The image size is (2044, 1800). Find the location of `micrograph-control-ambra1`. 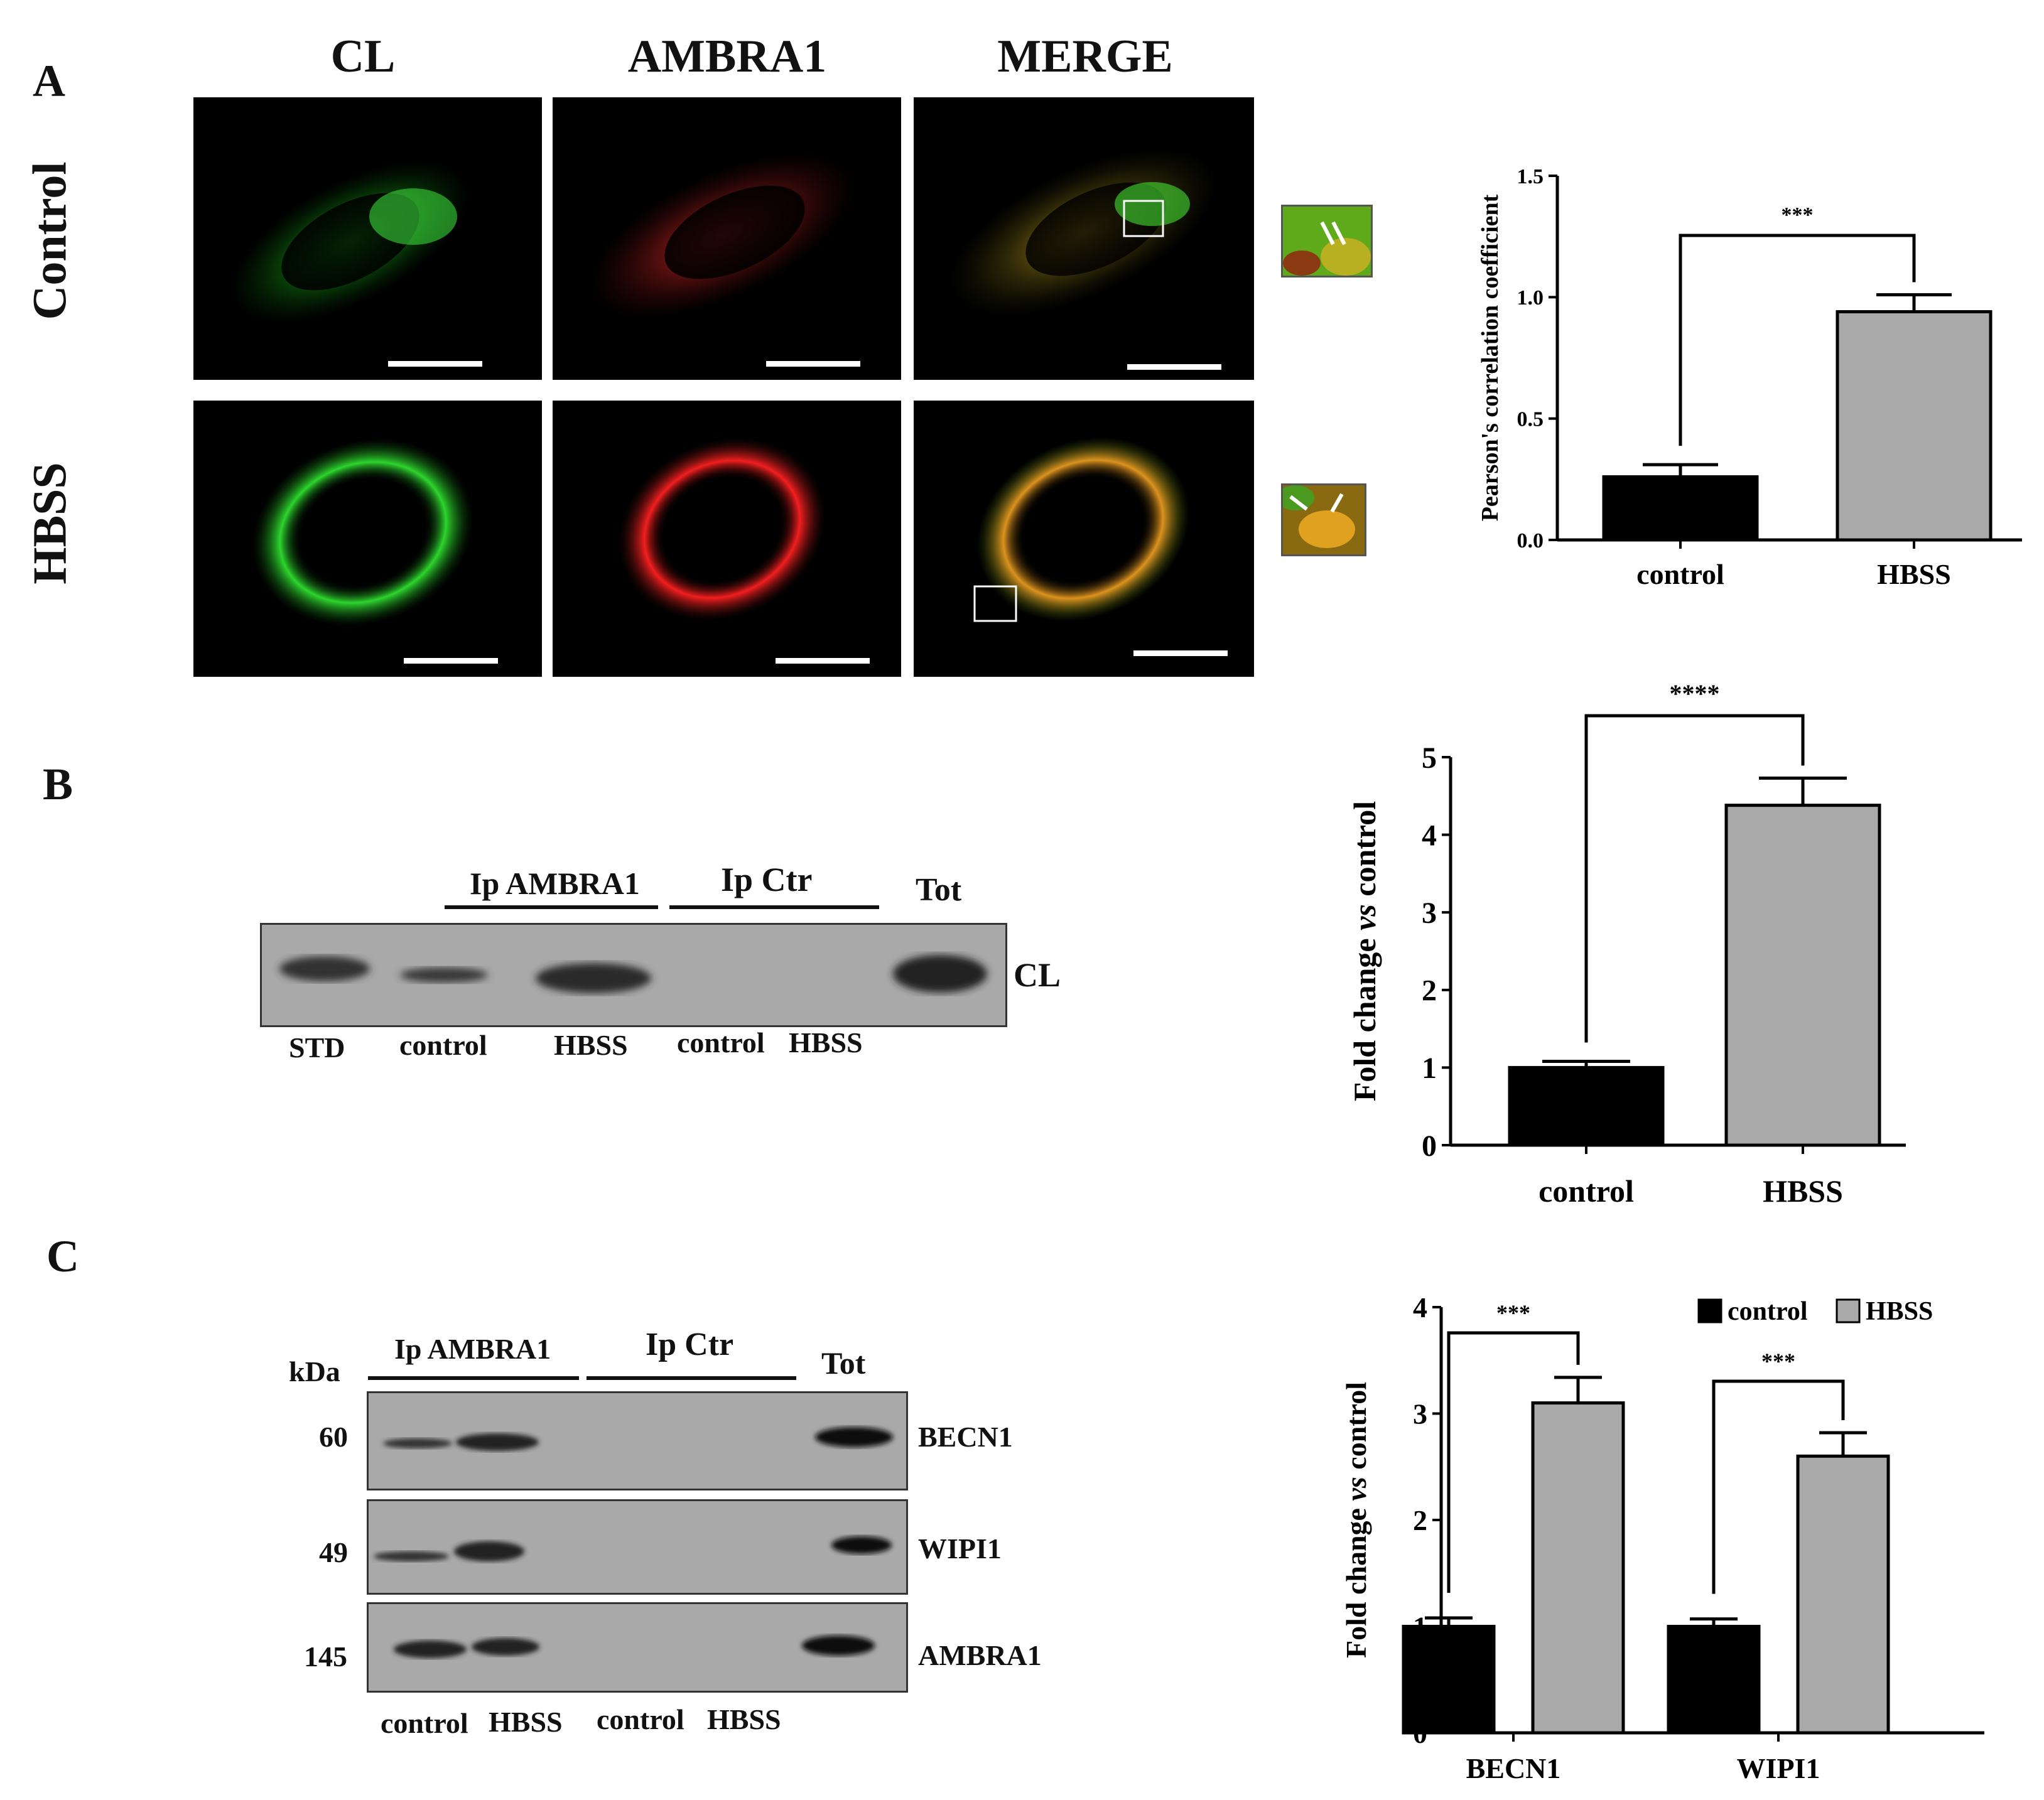

micrograph-control-ambra1 is located at coordinates (727, 238).